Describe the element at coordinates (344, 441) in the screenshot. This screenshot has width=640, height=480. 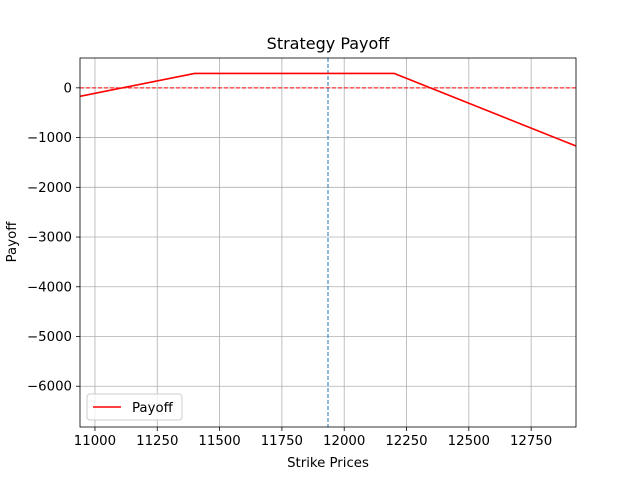
I see `x-tick-label: 12000` at that location.